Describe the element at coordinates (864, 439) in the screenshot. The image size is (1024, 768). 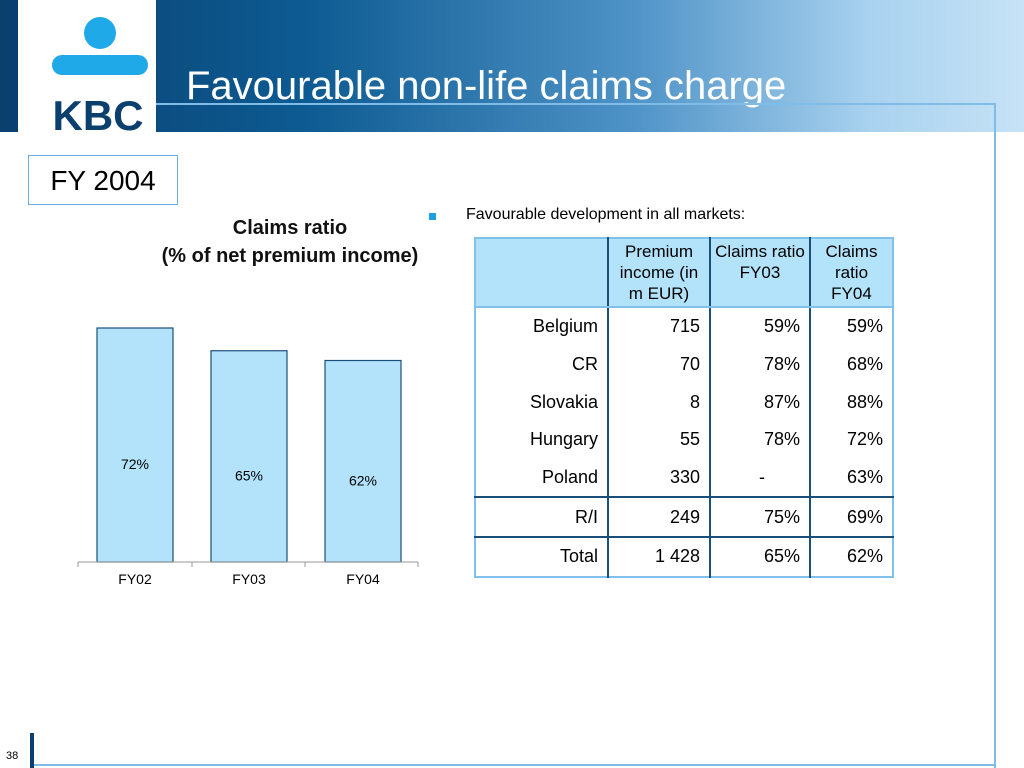
I see `cell-fy04: 72%` at that location.